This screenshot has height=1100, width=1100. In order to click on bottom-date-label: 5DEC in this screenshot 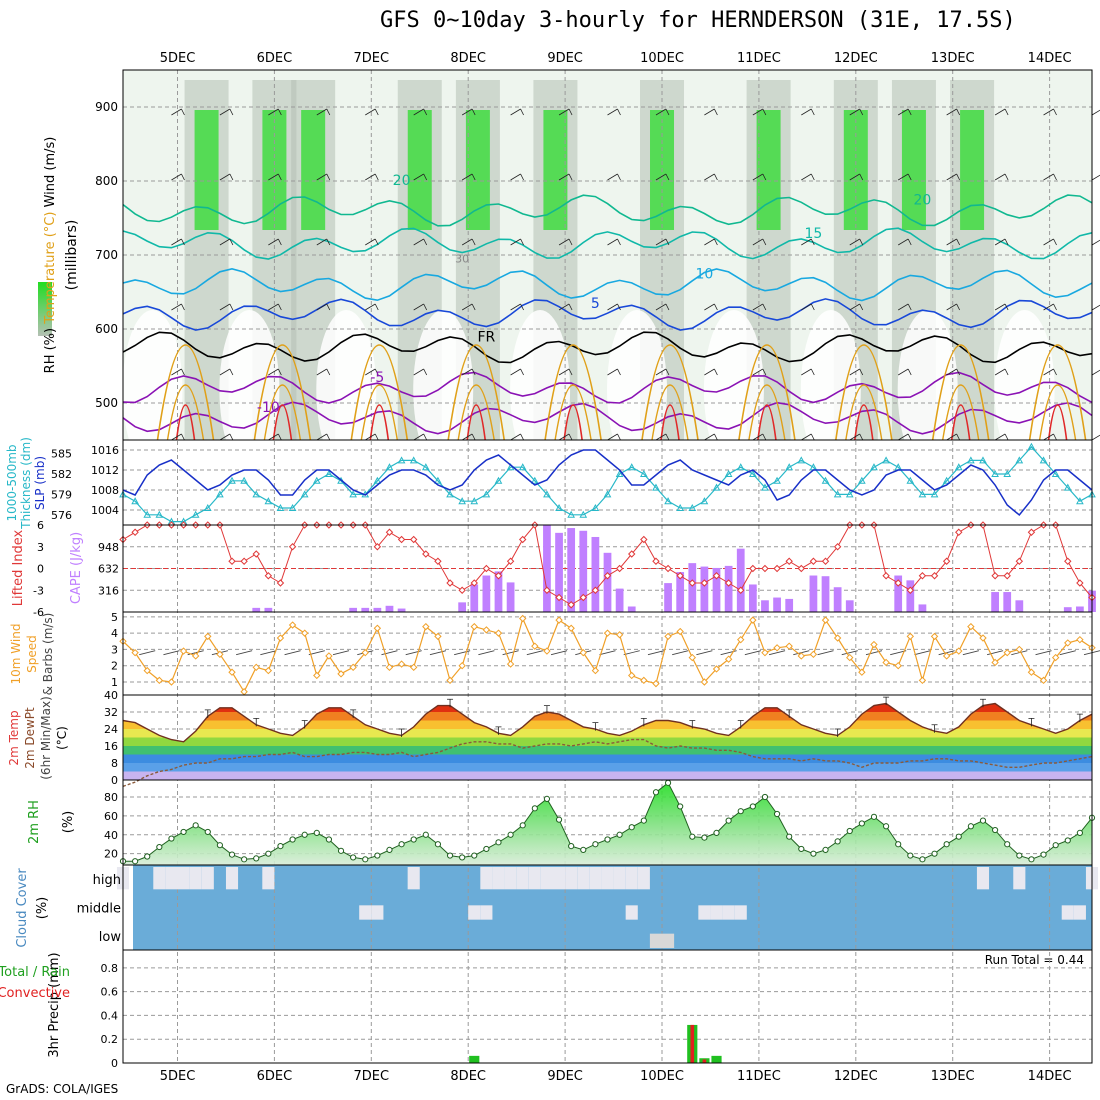, I will do `click(178, 1076)`.